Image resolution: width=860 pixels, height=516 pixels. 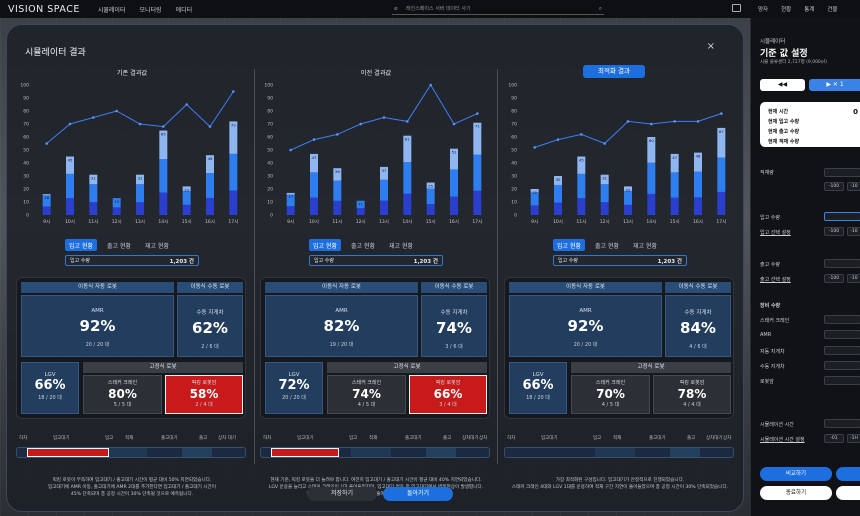 I want to click on bar-data-label: 48, so click(x=698, y=156).